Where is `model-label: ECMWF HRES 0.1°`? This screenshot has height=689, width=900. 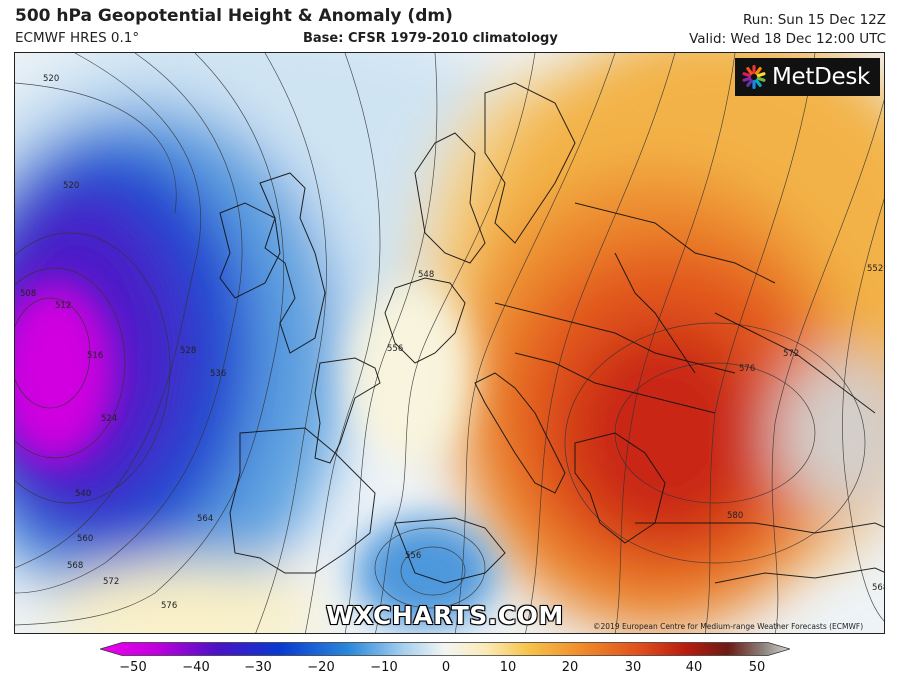 model-label: ECMWF HRES 0.1° is located at coordinates (77, 38).